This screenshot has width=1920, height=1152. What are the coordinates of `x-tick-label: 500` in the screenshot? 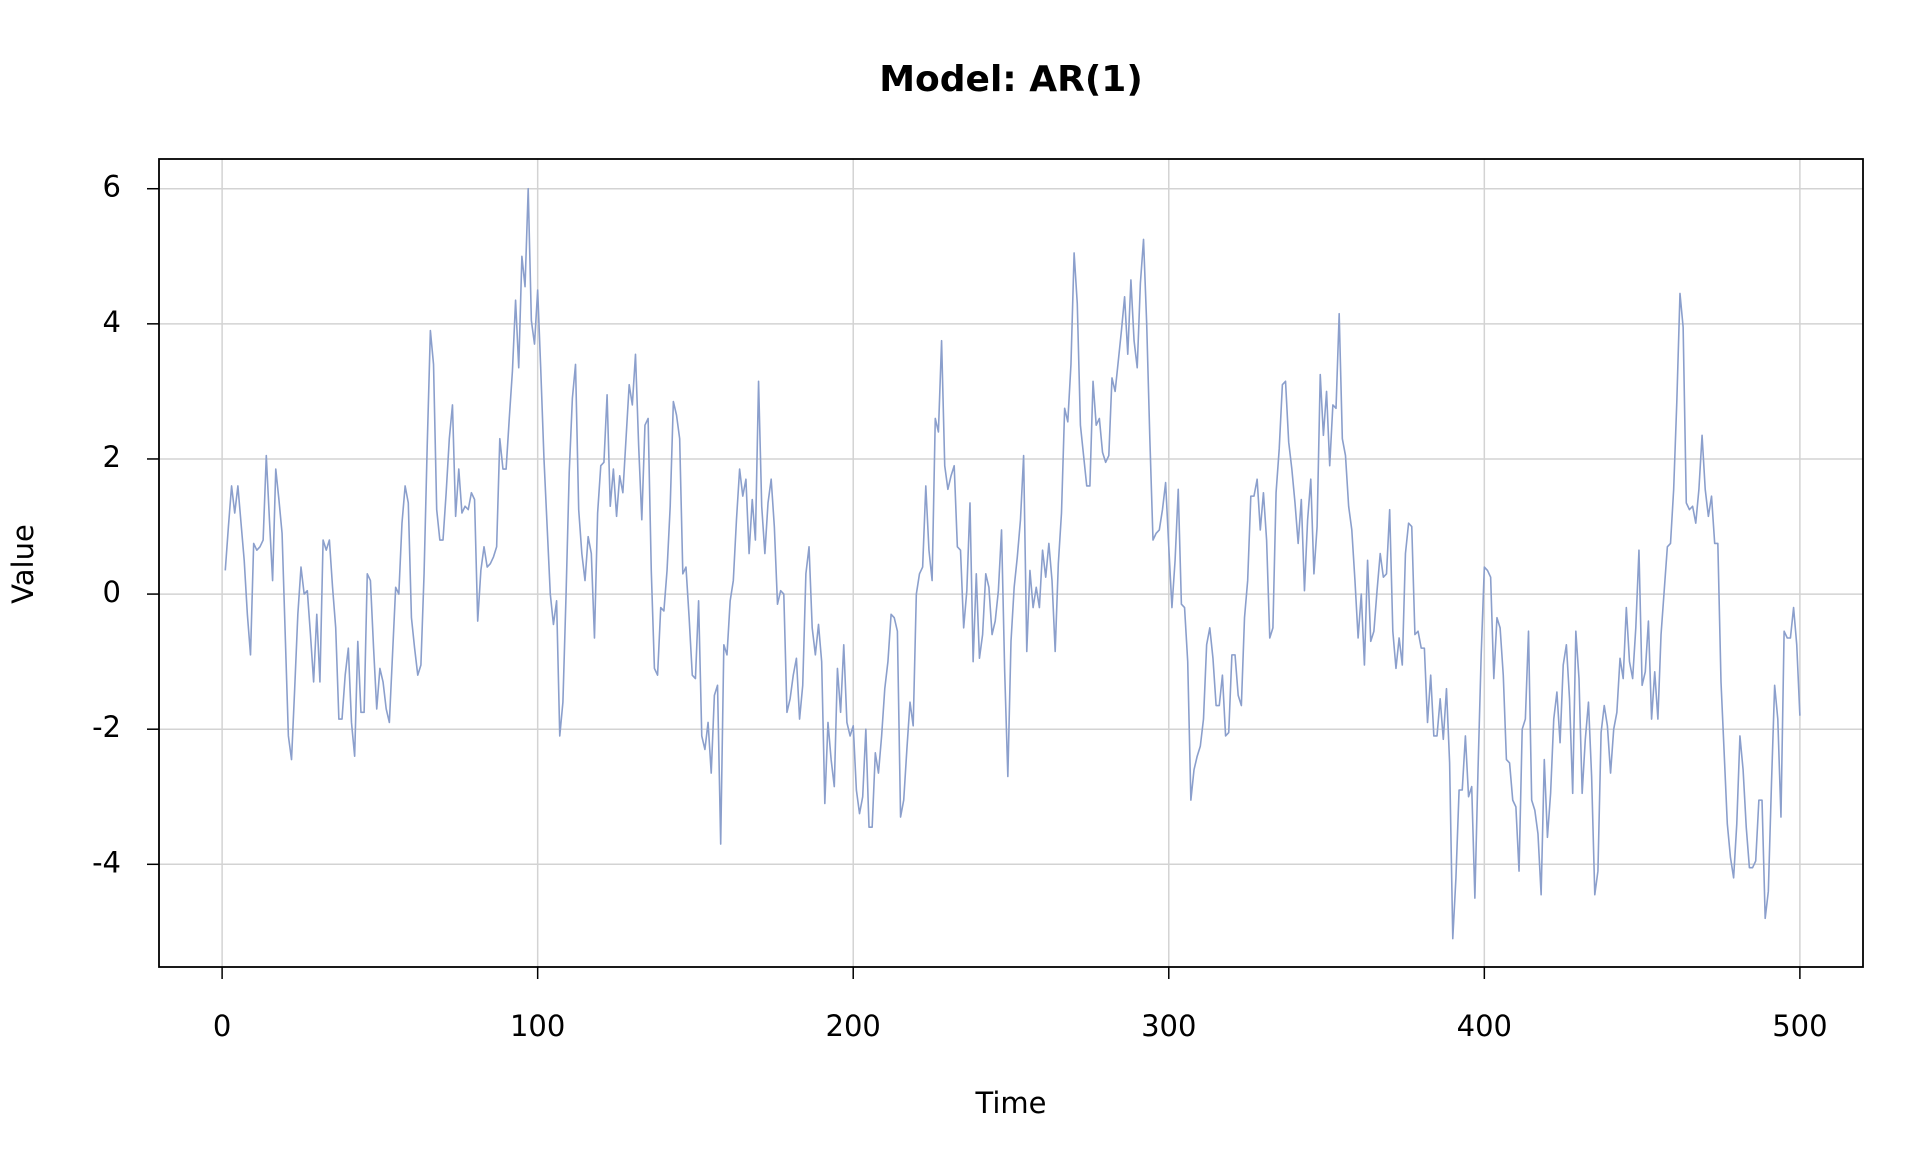 It's located at (1799, 1026).